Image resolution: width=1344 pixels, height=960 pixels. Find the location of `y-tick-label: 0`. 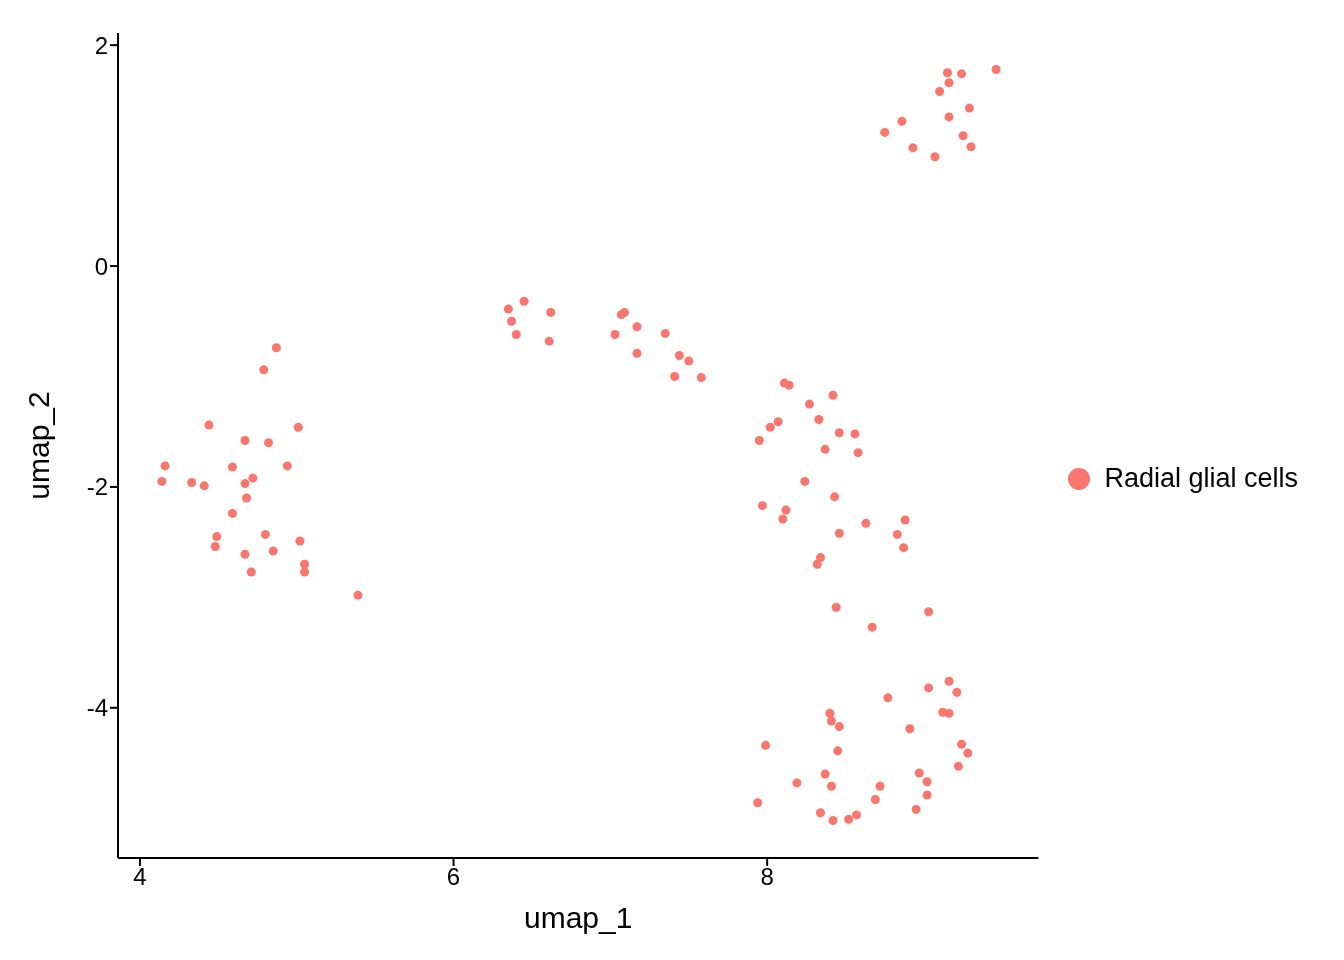

y-tick-label: 0 is located at coordinates (101, 266).